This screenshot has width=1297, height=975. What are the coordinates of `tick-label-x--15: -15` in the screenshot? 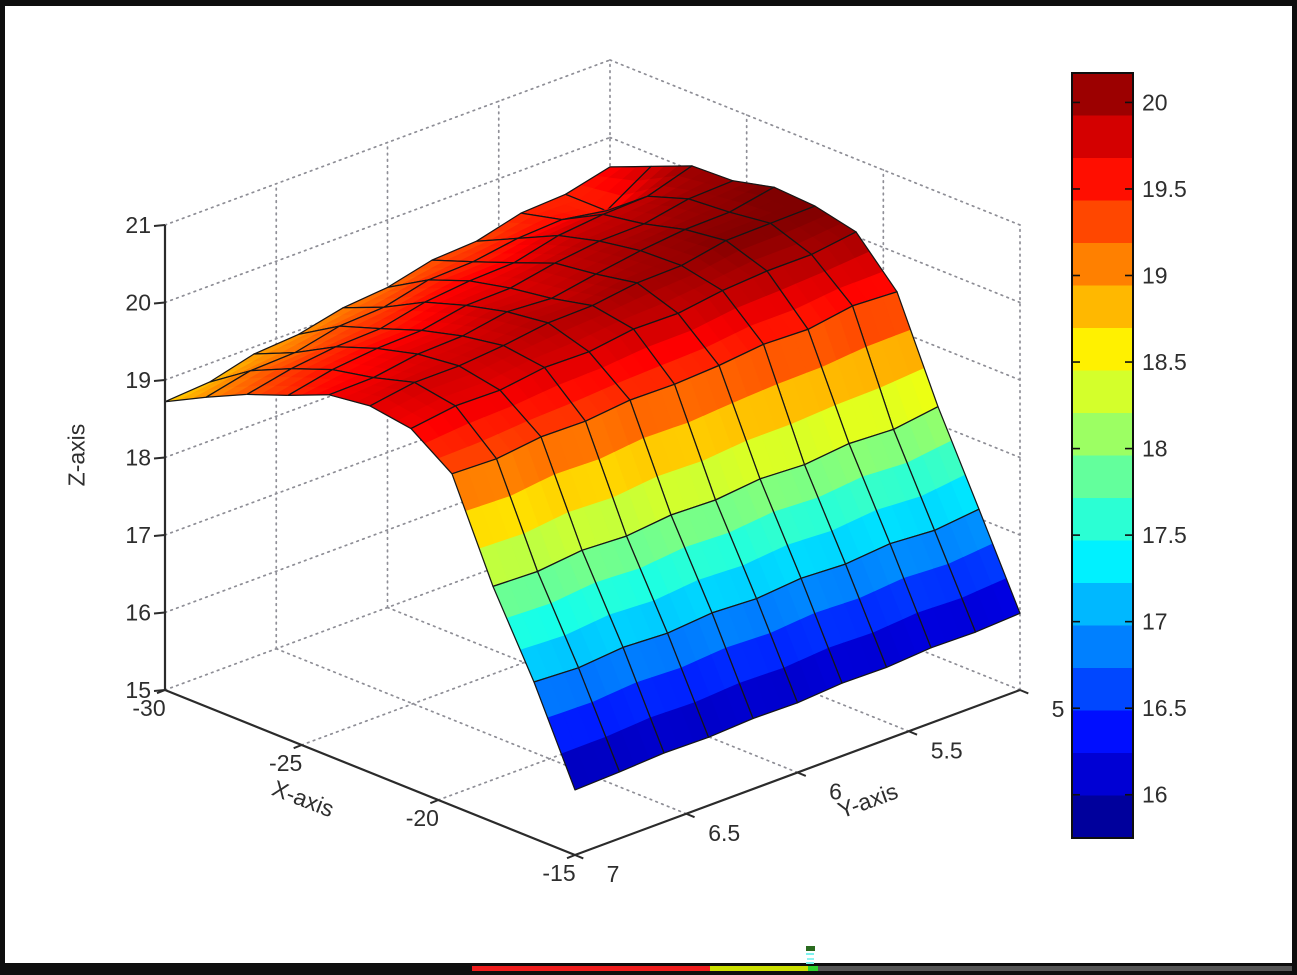 It's located at (558, 873).